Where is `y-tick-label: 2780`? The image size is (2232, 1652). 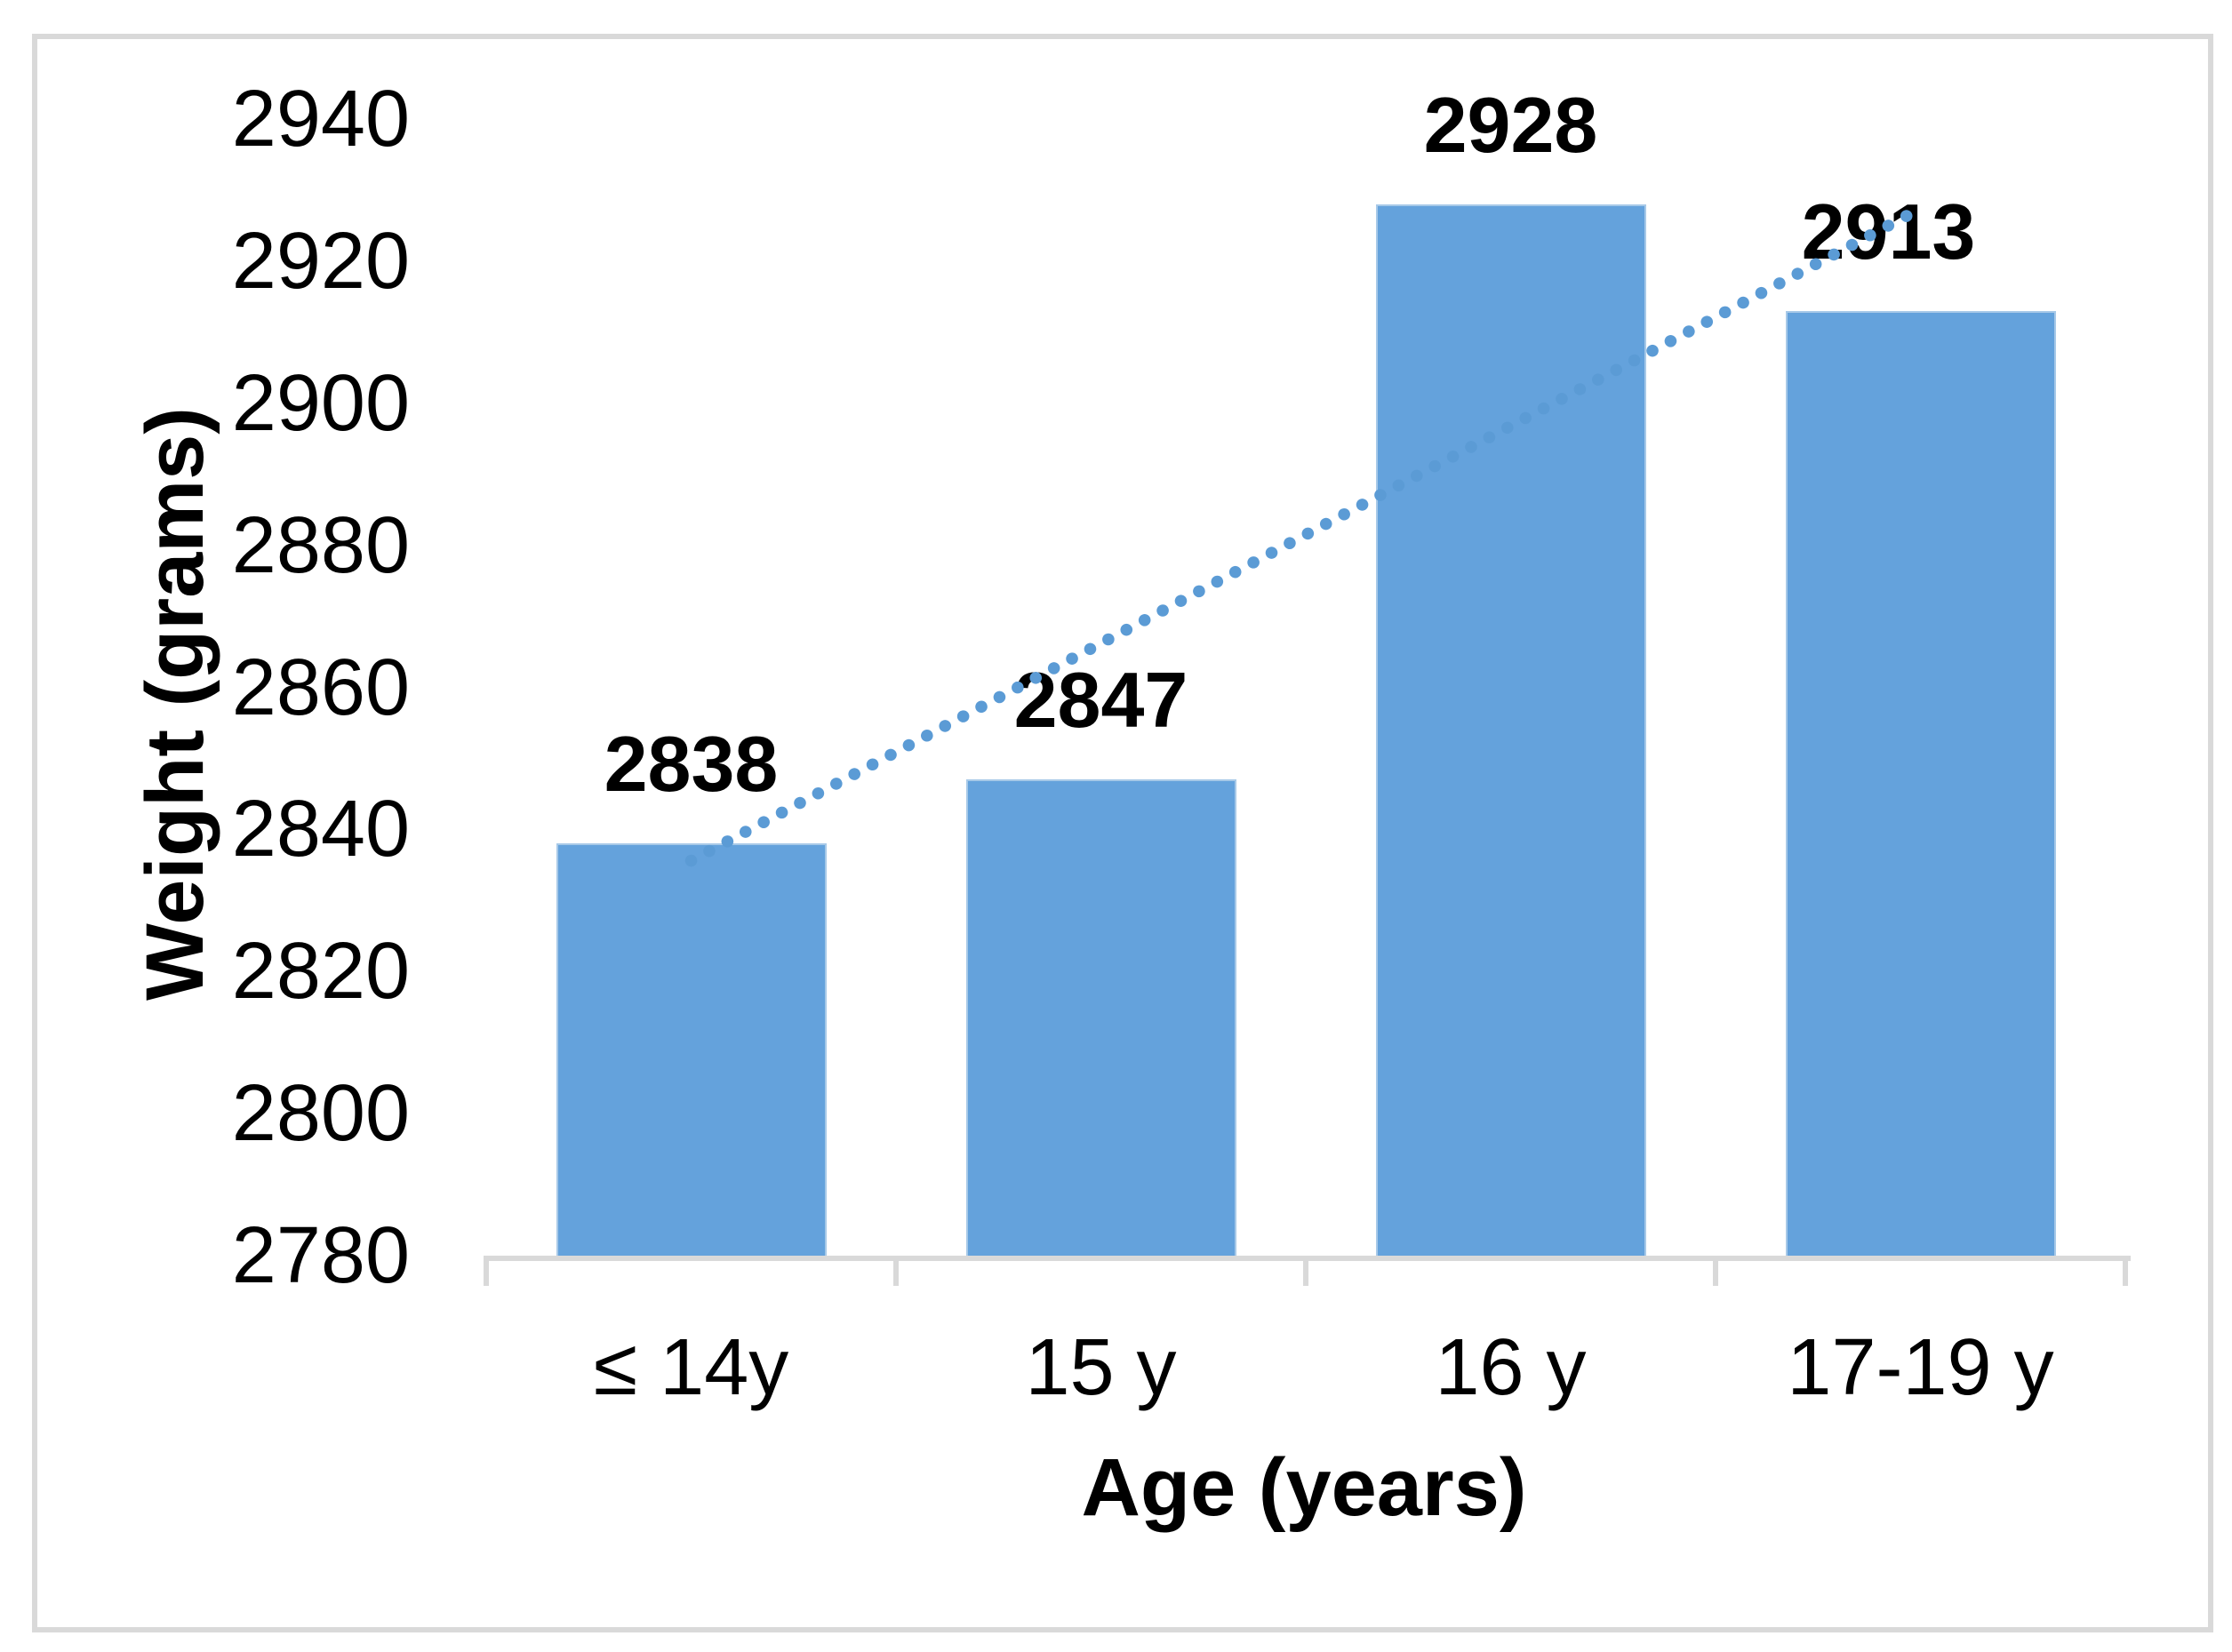
y-tick-label: 2780 is located at coordinates (320, 1255).